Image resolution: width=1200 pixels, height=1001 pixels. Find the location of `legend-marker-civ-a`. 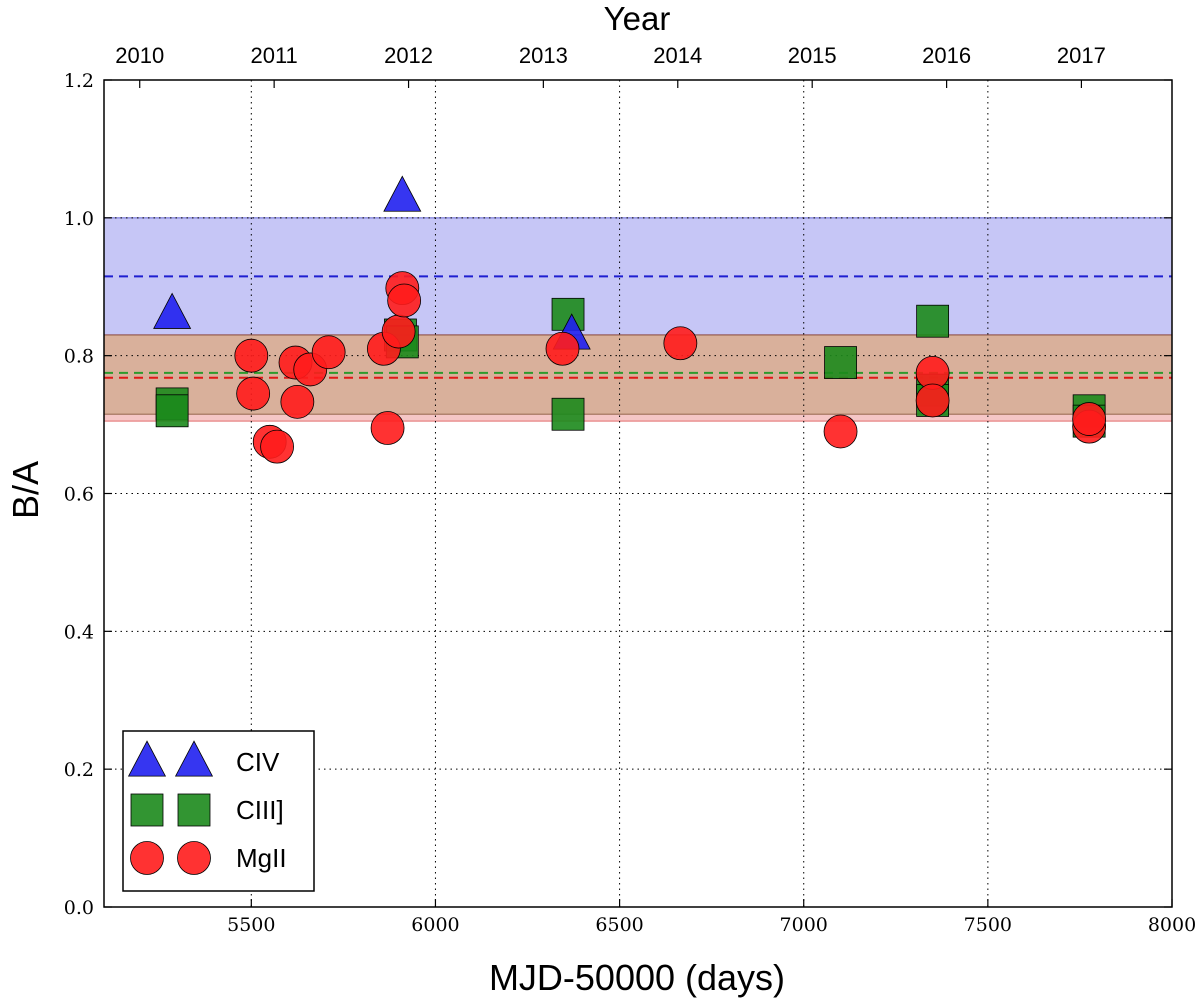

legend-marker-civ-a is located at coordinates (147, 758).